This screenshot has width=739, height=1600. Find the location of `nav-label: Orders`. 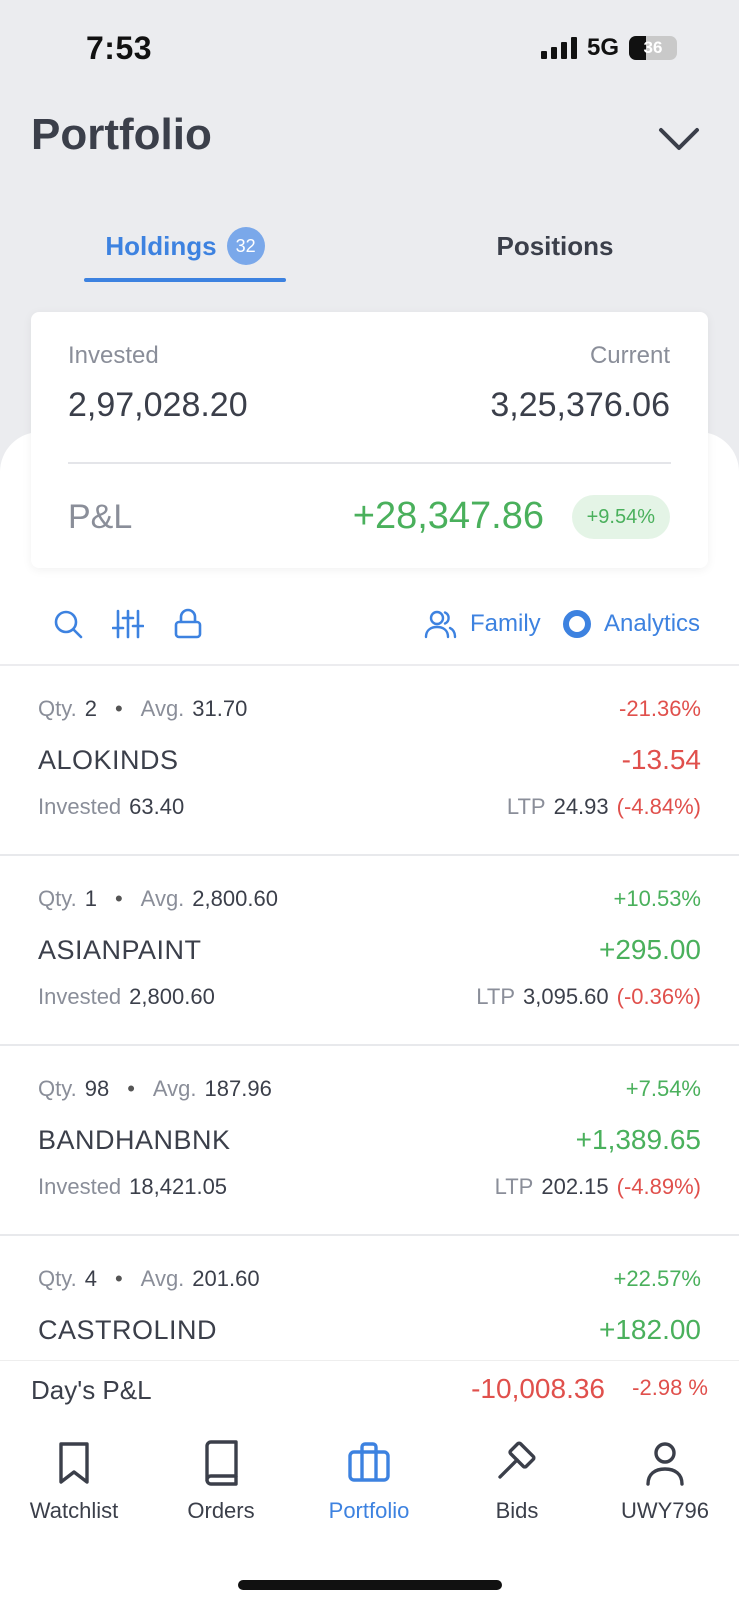

nav-label: Orders is located at coordinates (221, 1510).